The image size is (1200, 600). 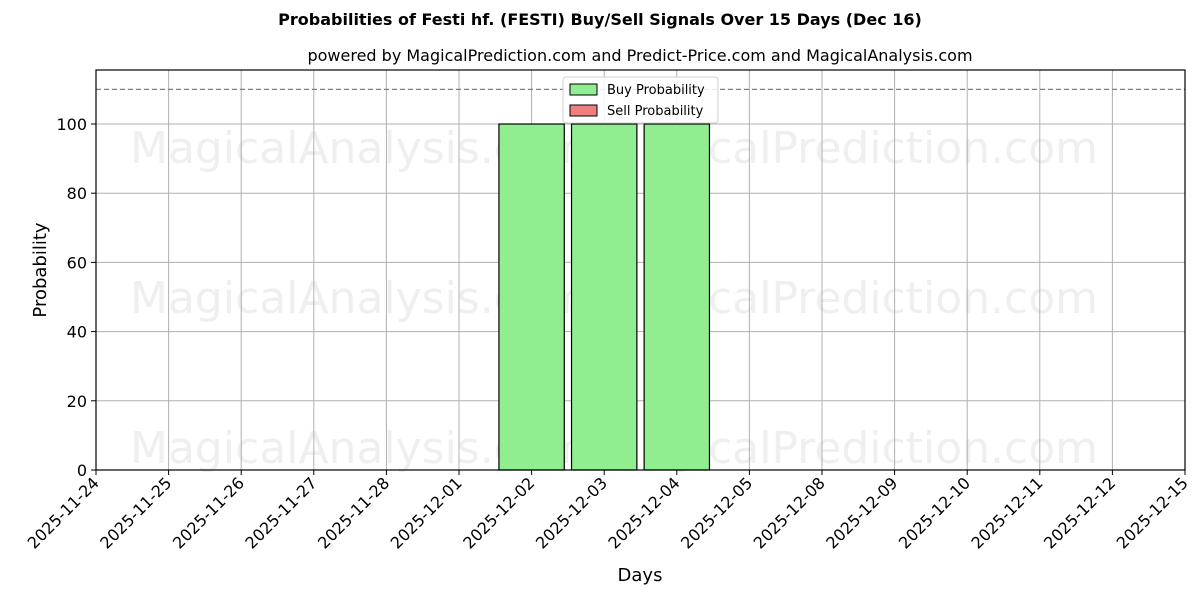 What do you see at coordinates (643, 512) in the screenshot?
I see `x-tick-label: 2025-12-04` at bounding box center [643, 512].